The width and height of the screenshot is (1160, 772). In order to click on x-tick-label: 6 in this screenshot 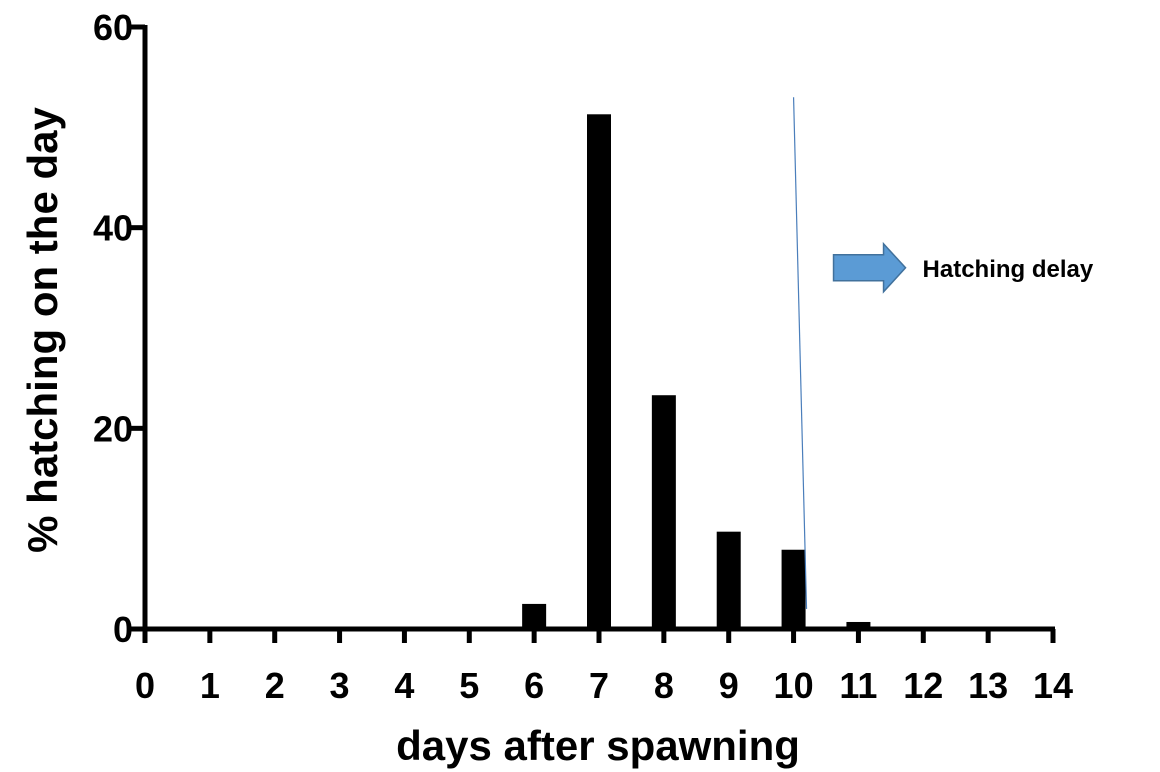, I will do `click(534, 685)`.